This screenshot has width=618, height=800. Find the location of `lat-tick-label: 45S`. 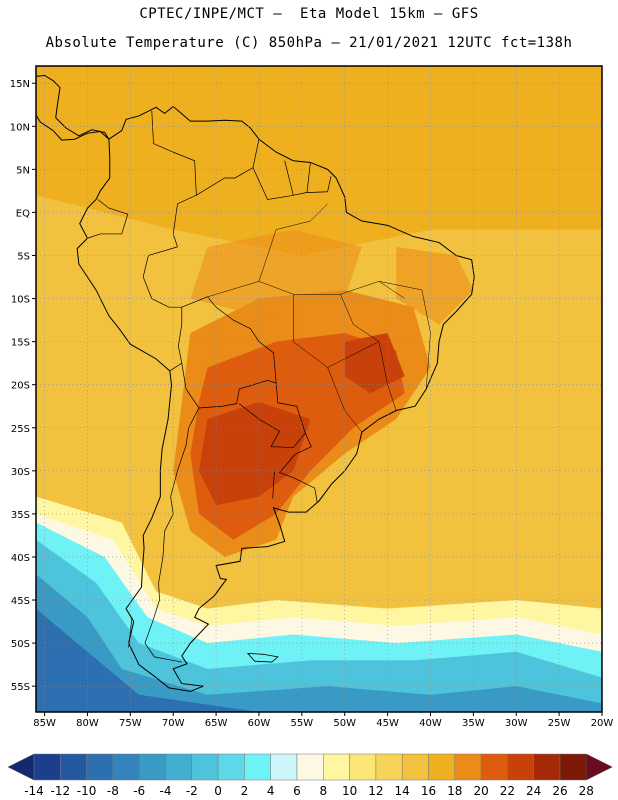

lat-tick-label: 45S is located at coordinates (20, 601).